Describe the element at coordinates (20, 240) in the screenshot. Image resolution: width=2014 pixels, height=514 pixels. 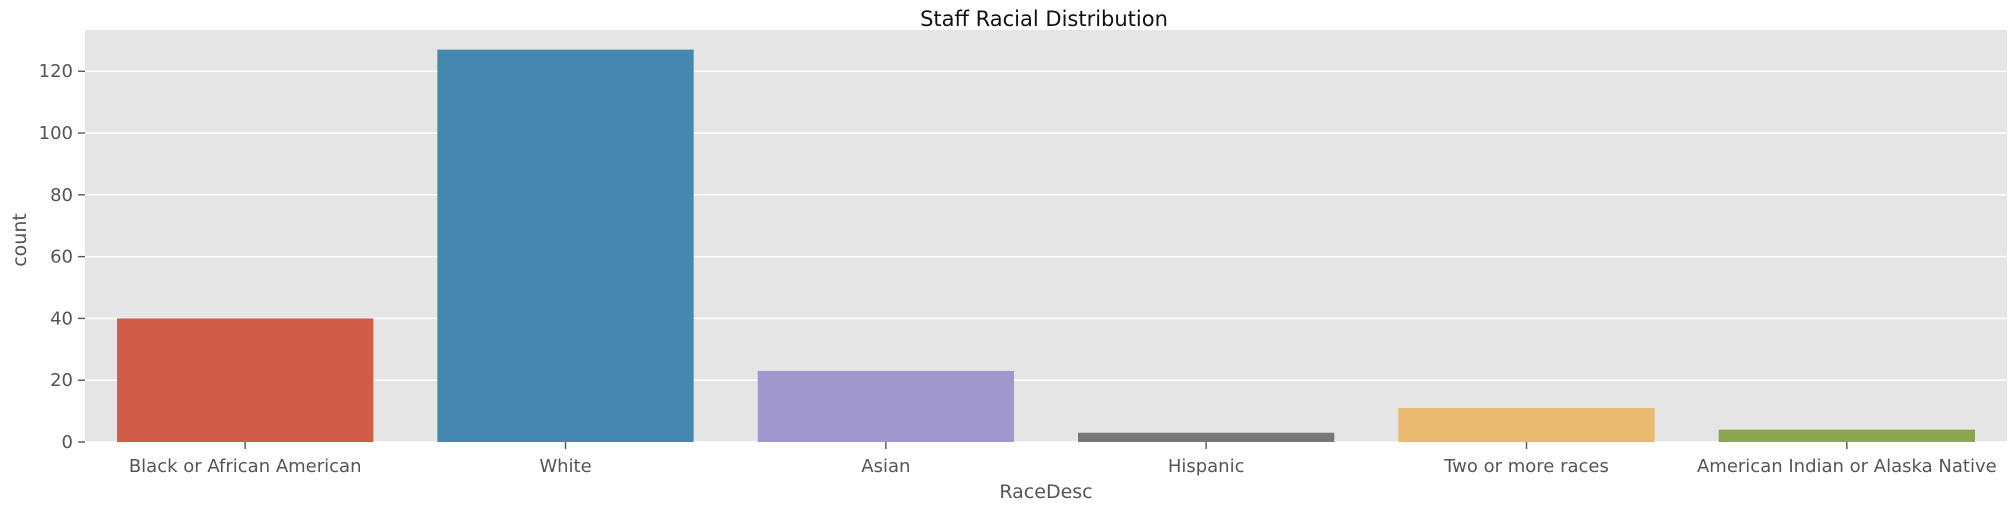
I see `y-axis-label: count` at that location.